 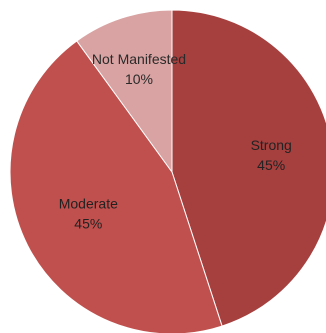 What do you see at coordinates (139, 79) in the screenshot?
I see `slice-value-not-manifested: 10%` at bounding box center [139, 79].